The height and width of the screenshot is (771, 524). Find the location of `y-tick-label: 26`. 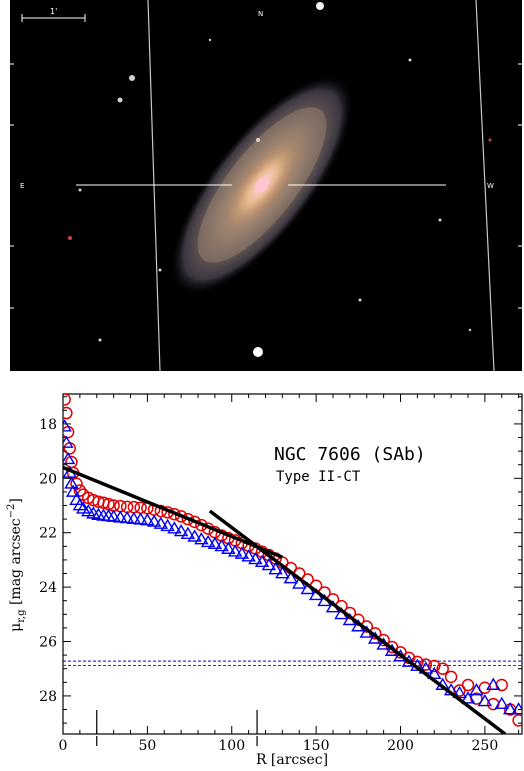

y-tick-label: 26 is located at coordinates (48, 643).